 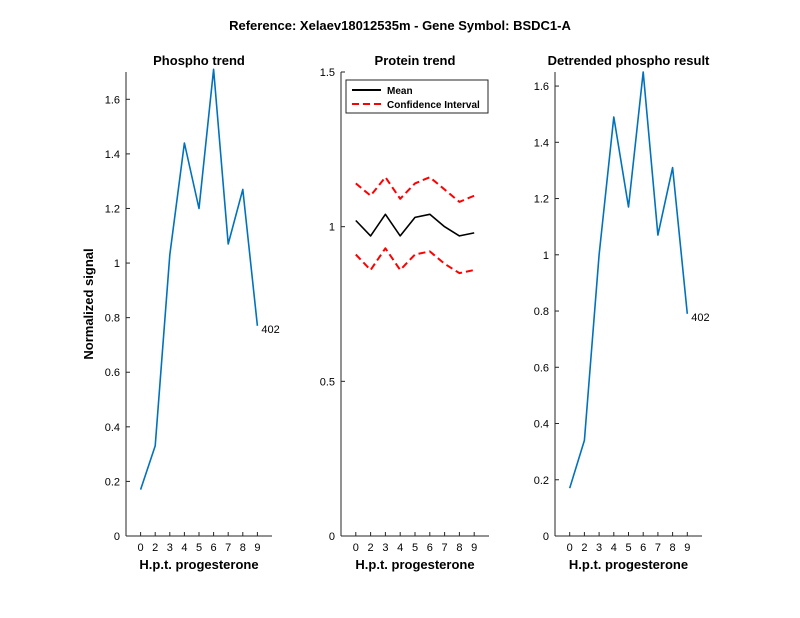 I want to click on chart-legend: Mean Confidence Interval, so click(x=417, y=96).